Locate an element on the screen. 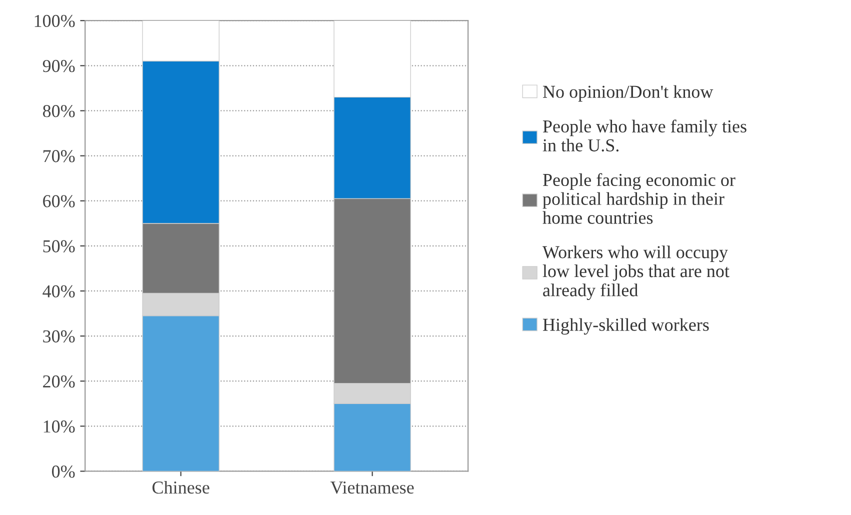 The width and height of the screenshot is (851, 515). legend-label: Highly-skilled workers is located at coordinates (625, 326).